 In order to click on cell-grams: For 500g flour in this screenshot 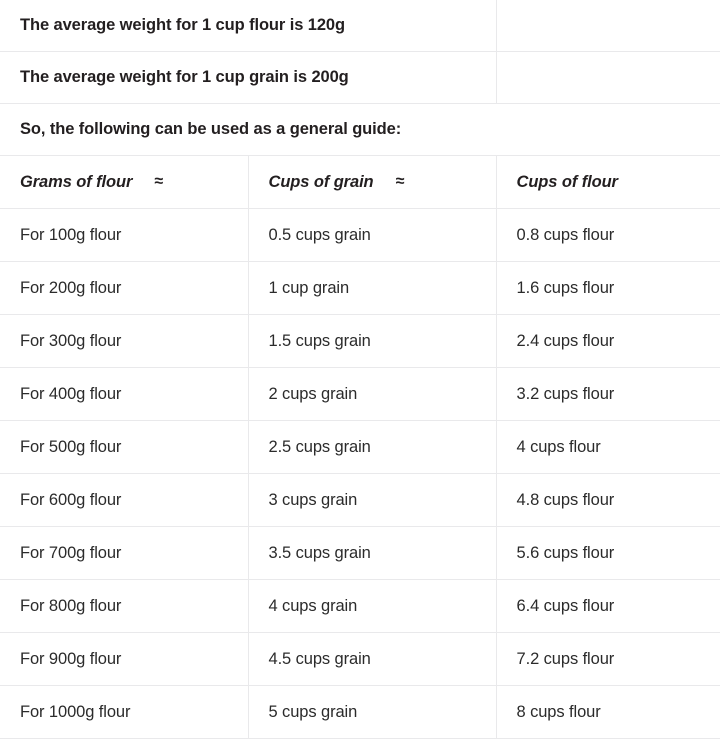, I will do `click(124, 447)`.